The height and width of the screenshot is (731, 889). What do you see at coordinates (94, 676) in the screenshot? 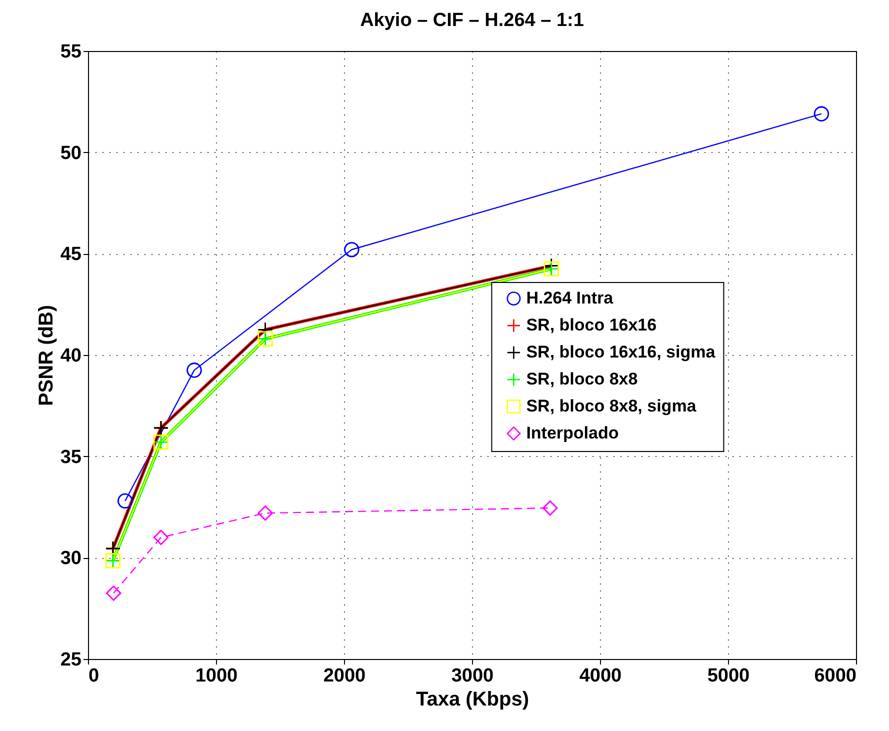
I see `x-tick-label: 0` at bounding box center [94, 676].